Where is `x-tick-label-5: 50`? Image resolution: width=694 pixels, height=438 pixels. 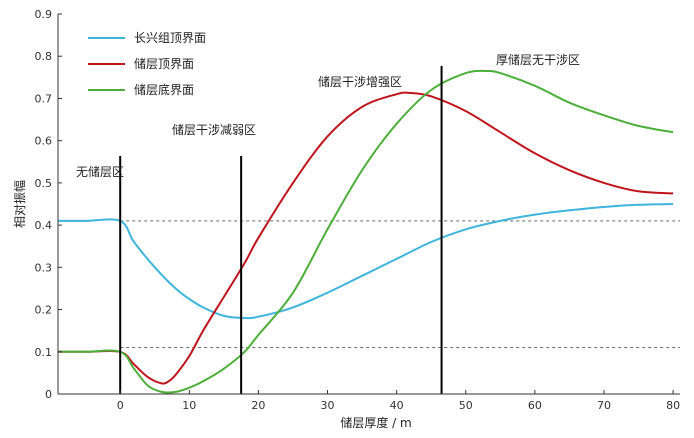
x-tick-label-5: 50 is located at coordinates (466, 405).